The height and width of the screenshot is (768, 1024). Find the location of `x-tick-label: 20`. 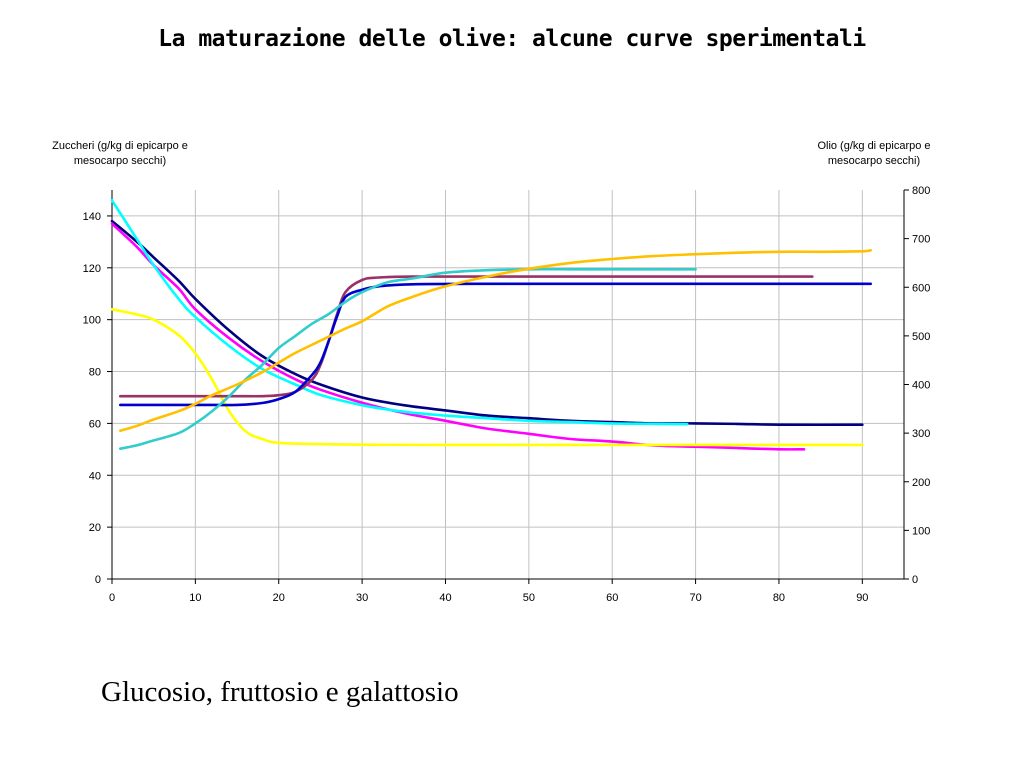

x-tick-label: 20 is located at coordinates (279, 598).